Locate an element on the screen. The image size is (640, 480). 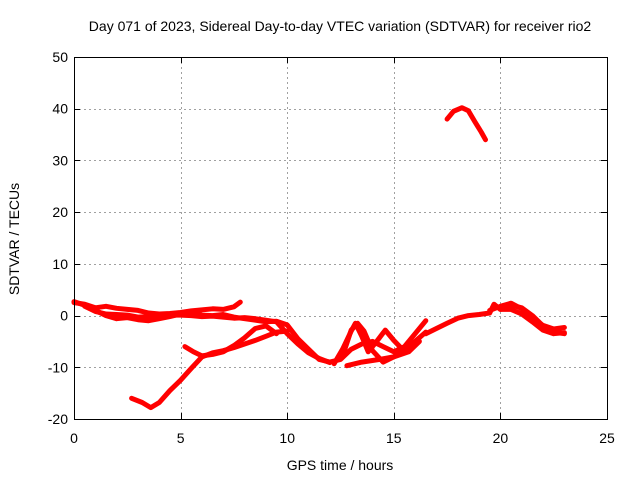
y-tick-label: -10 is located at coordinates (58, 367).